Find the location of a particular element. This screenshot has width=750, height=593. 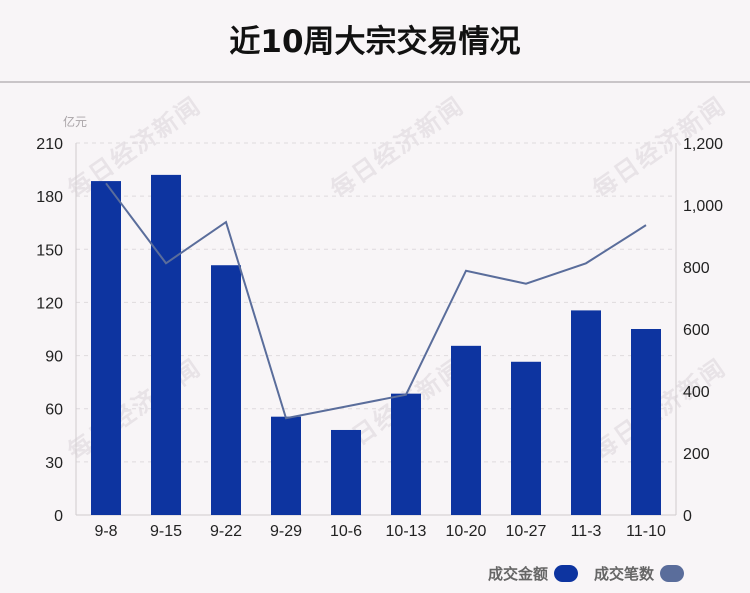

y-right-tick-label: 400 is located at coordinates (696, 392).